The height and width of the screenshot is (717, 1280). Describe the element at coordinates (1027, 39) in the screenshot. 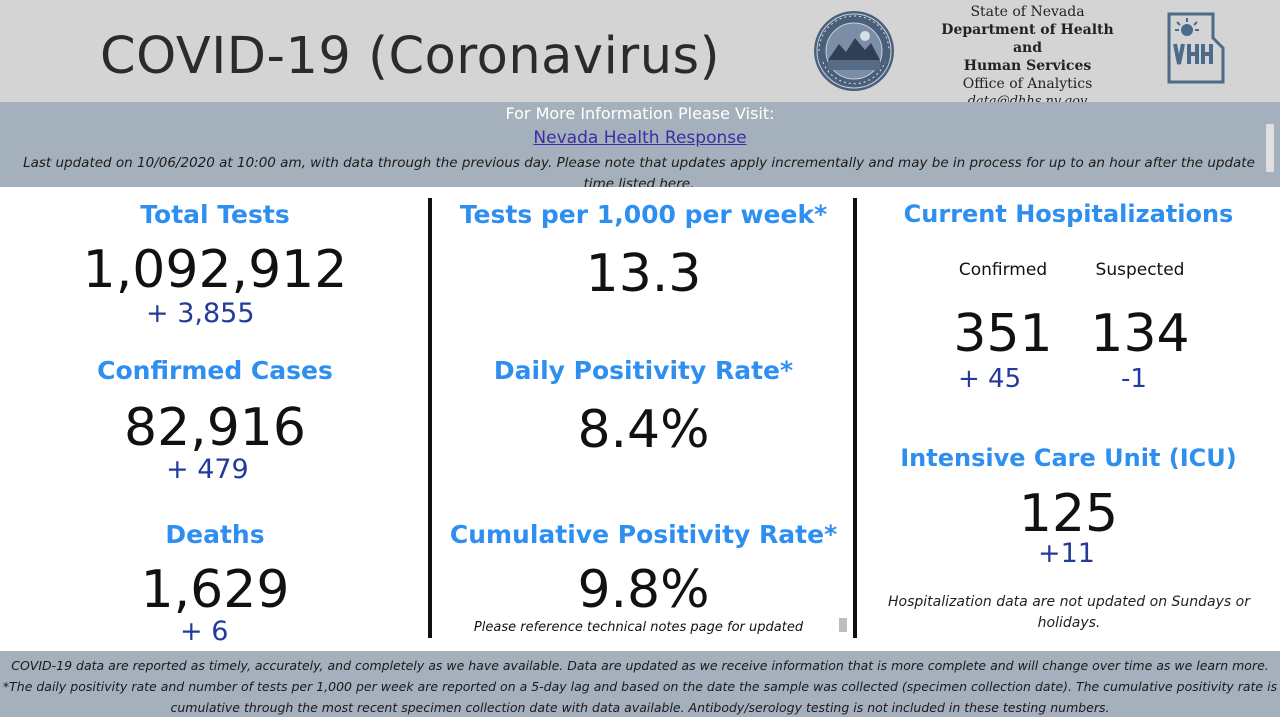

I see `agency-dept-line1: Department of Health and` at that location.